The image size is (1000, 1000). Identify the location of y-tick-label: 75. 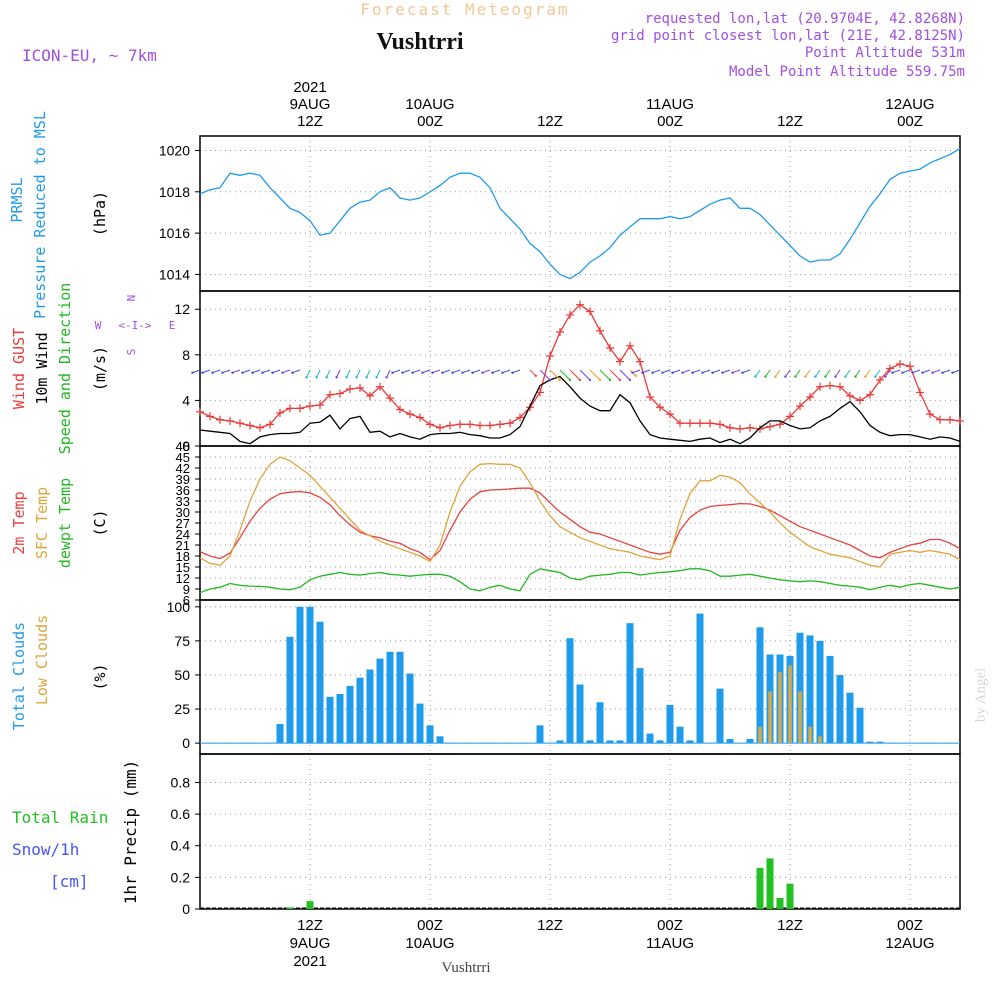
(182, 641).